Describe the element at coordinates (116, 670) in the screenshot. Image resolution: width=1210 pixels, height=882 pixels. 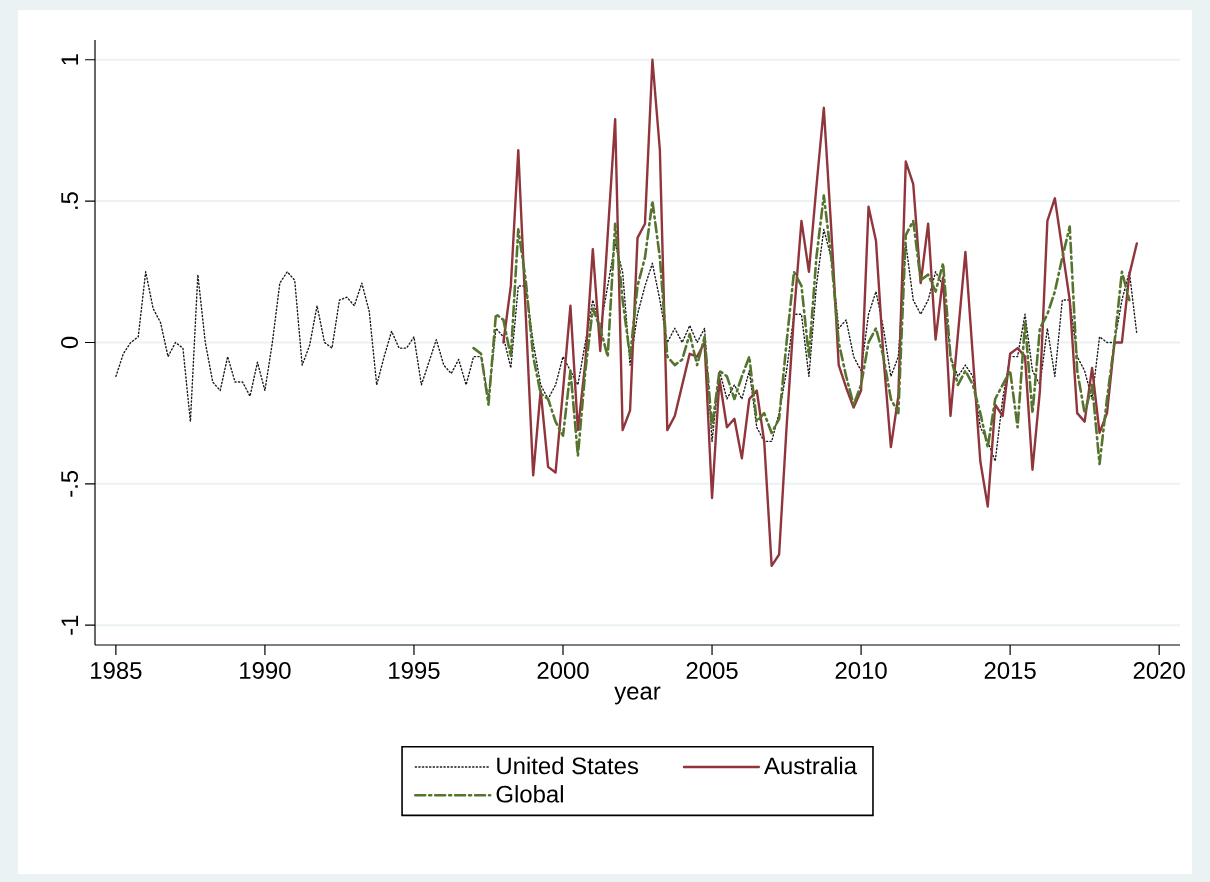
I see `x-tick-label: 1985` at that location.